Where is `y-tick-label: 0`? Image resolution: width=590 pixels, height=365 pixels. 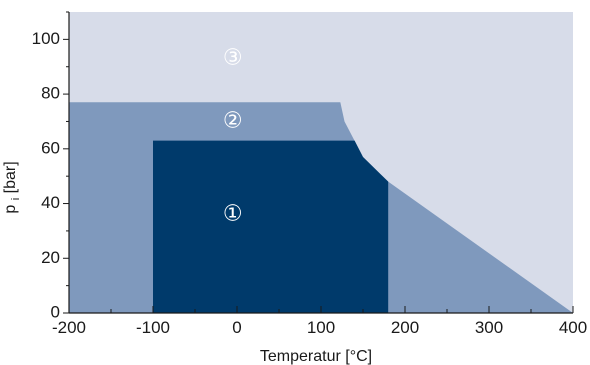
y-tick-label: 0 is located at coordinates (55, 311).